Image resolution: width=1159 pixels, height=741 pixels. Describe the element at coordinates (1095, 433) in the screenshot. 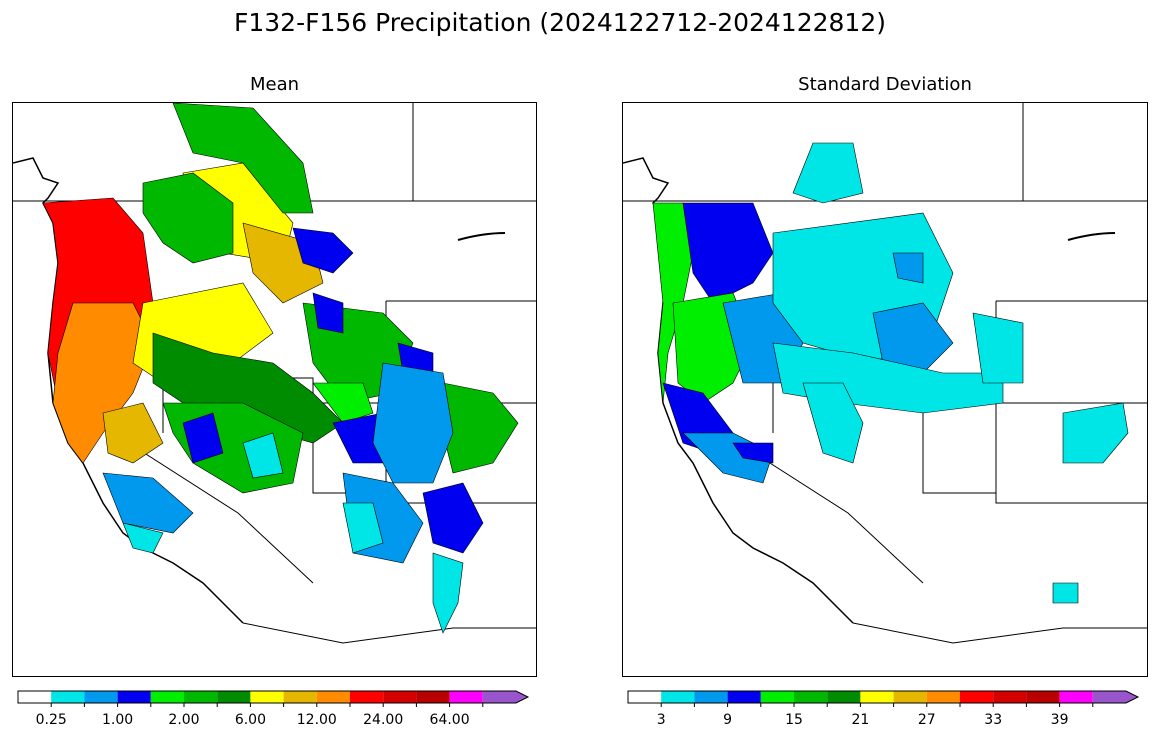

I see `basin-cyan-east` at that location.